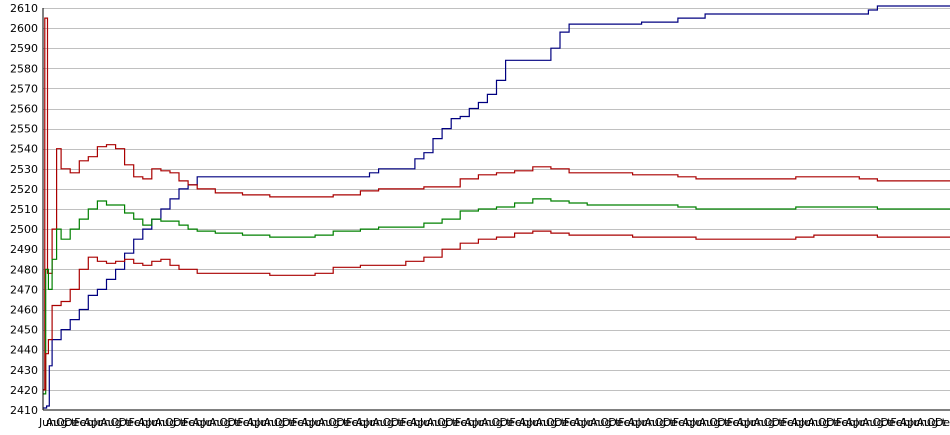 The image size is (950, 435). Describe the element at coordinates (24, 68) in the screenshot. I see `y-tick-label: 2580` at that location.